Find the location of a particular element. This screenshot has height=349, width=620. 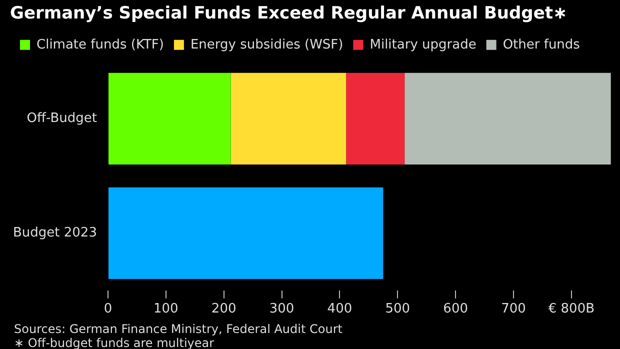

x-tick-label: 500 is located at coordinates (397, 309).